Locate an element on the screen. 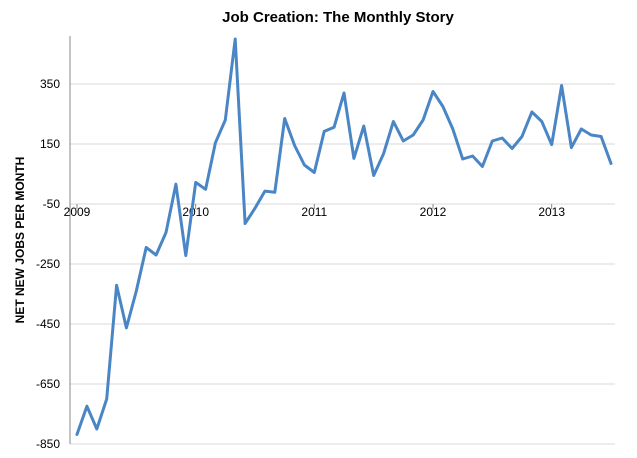 The width and height of the screenshot is (637, 458). y-tick-label: -850 is located at coordinates (48, 444).